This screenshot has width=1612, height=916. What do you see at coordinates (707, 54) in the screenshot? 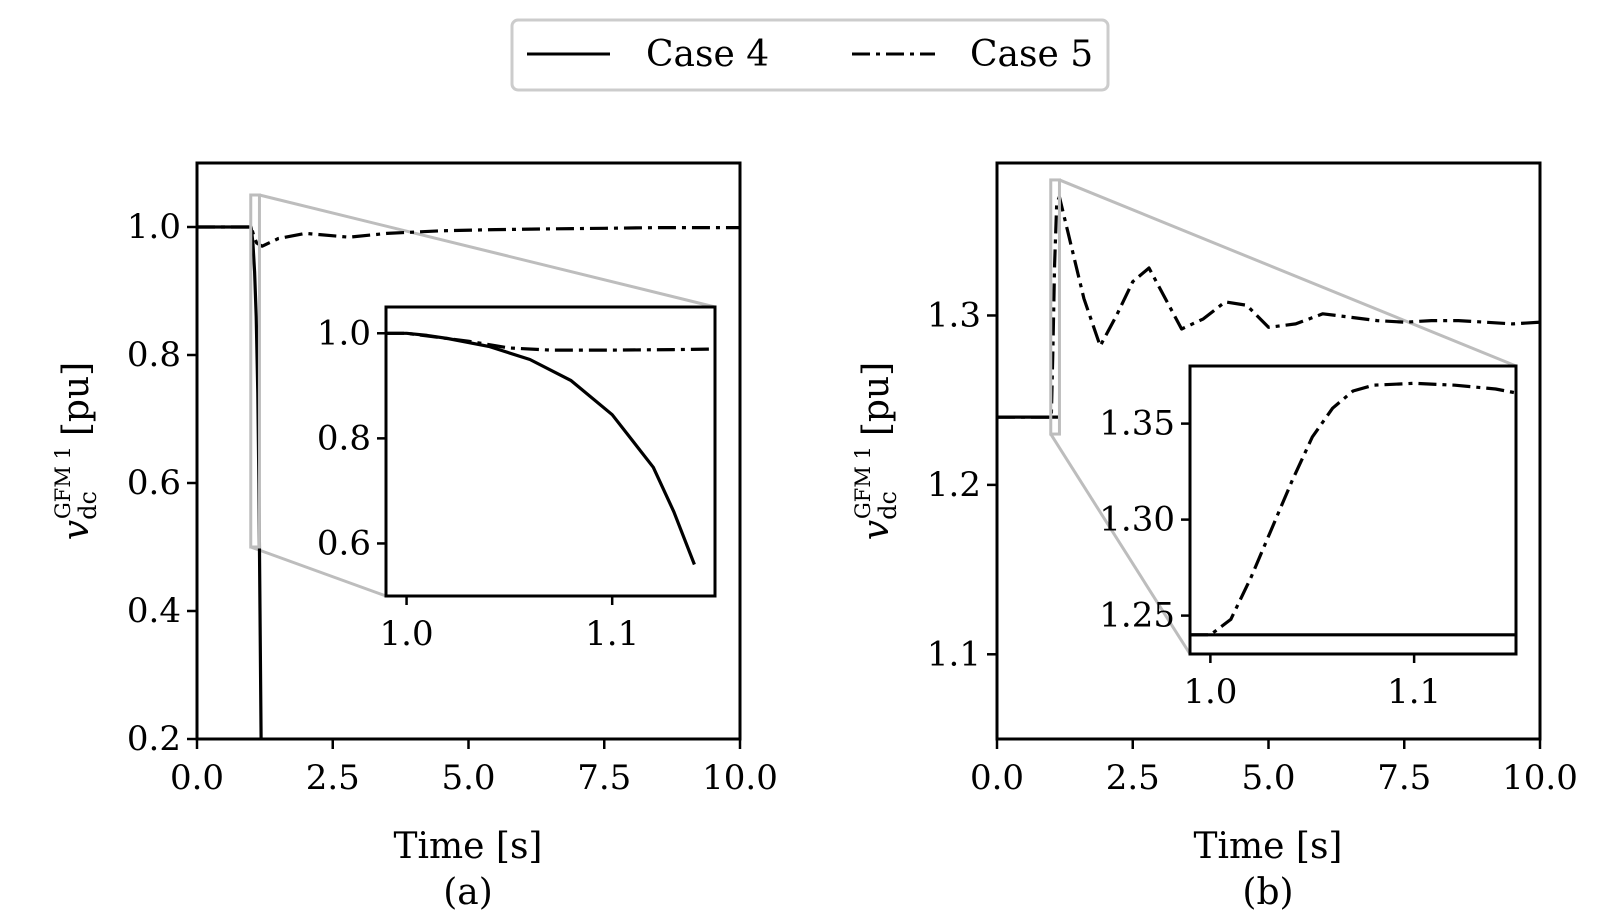
I see `legend-label-case4: Case 4` at bounding box center [707, 54].